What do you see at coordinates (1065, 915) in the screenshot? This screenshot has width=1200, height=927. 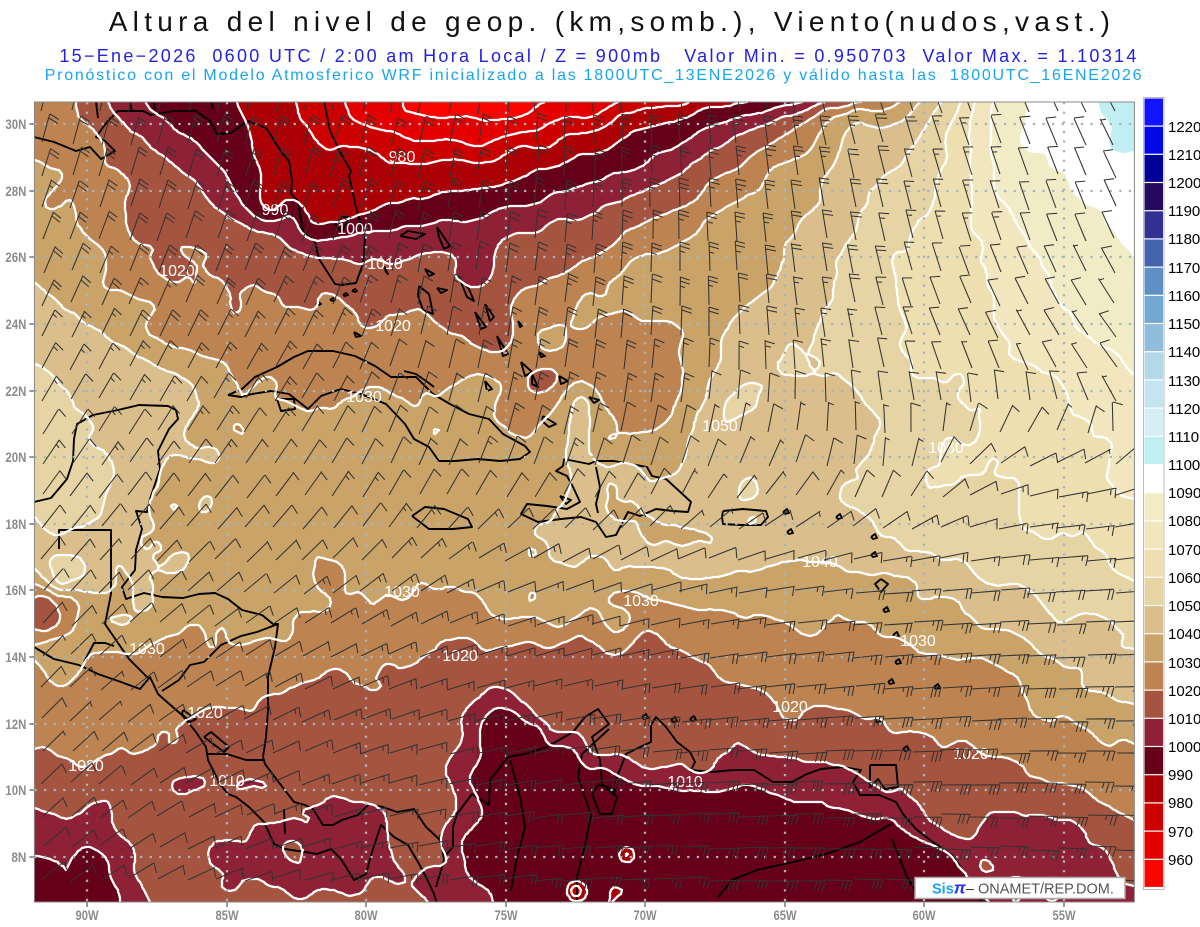 I see `svg-text: 55W` at bounding box center [1065, 915].